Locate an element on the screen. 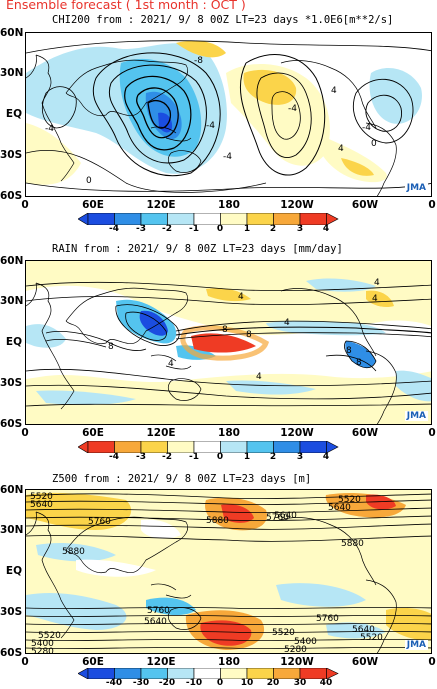 The image size is (437, 689). lat-label-60s: 60S is located at coordinates (11, 424).